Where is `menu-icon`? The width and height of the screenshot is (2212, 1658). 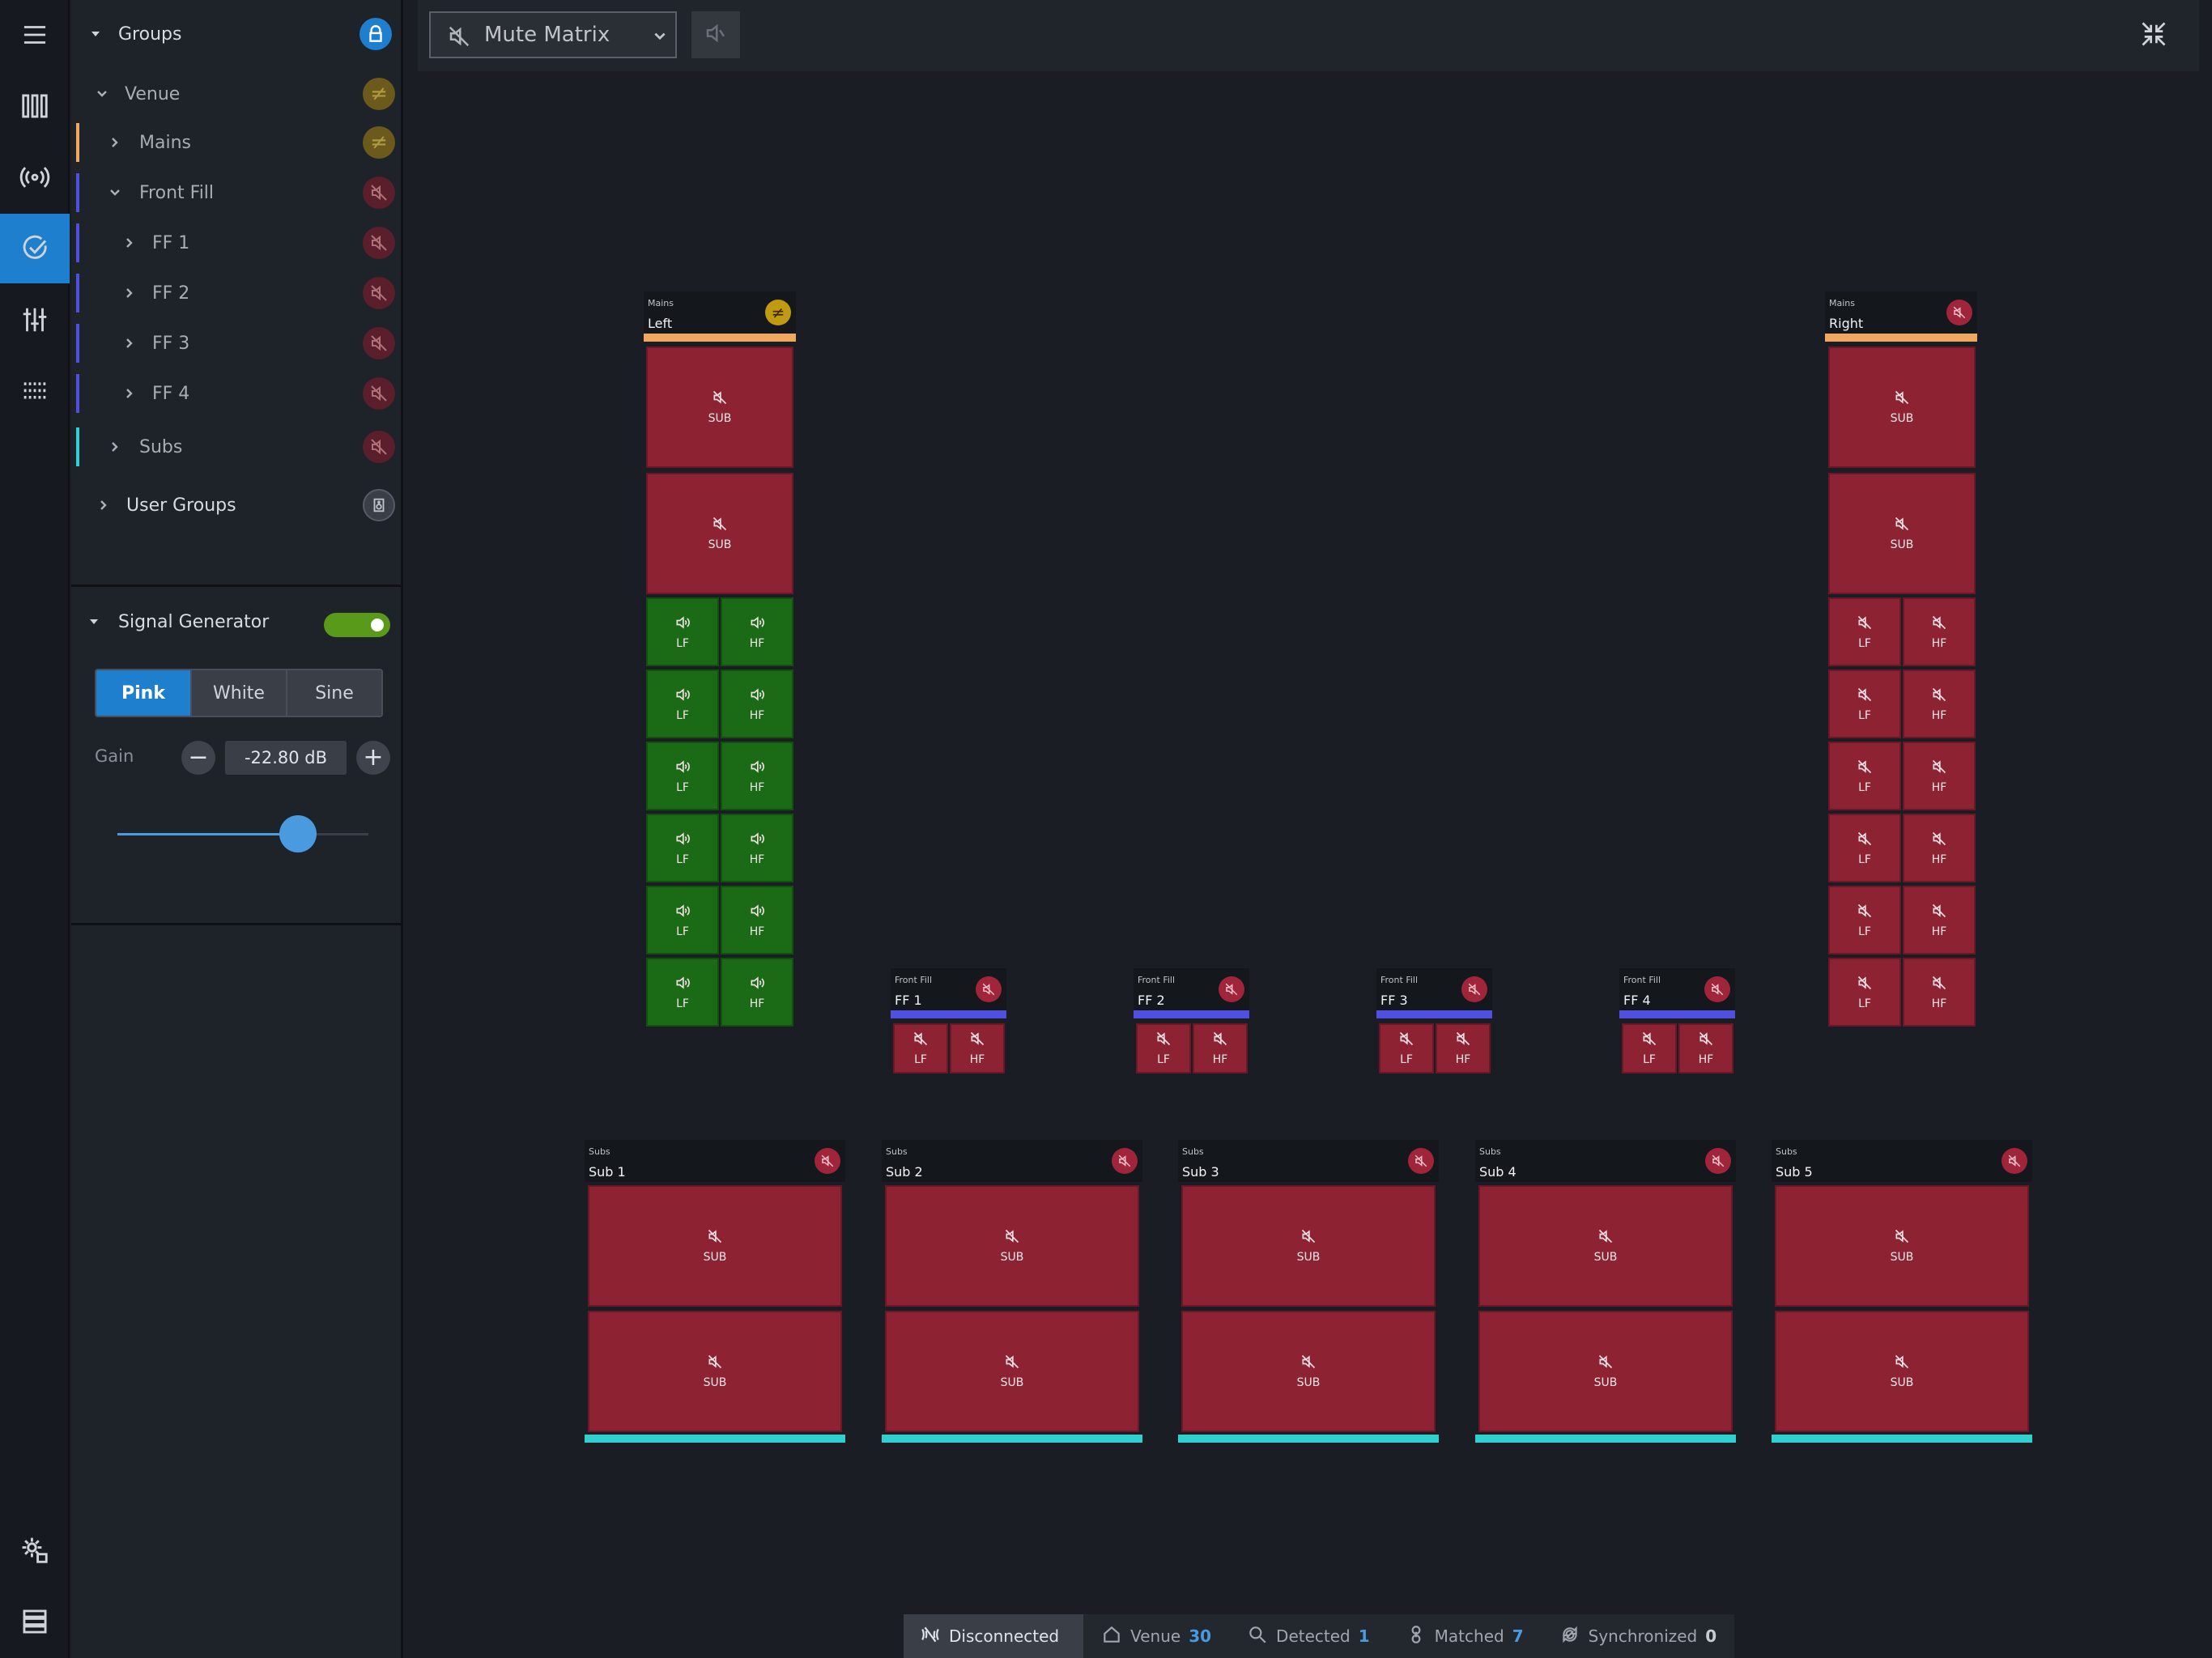
menu-icon is located at coordinates (35, 35).